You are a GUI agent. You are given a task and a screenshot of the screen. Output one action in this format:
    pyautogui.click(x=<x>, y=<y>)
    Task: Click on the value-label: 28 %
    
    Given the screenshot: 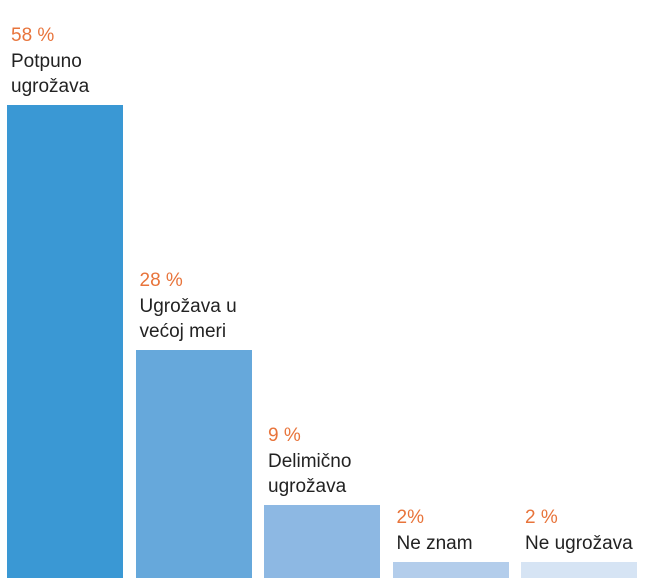 What is the action you would take?
    pyautogui.click(x=161, y=280)
    